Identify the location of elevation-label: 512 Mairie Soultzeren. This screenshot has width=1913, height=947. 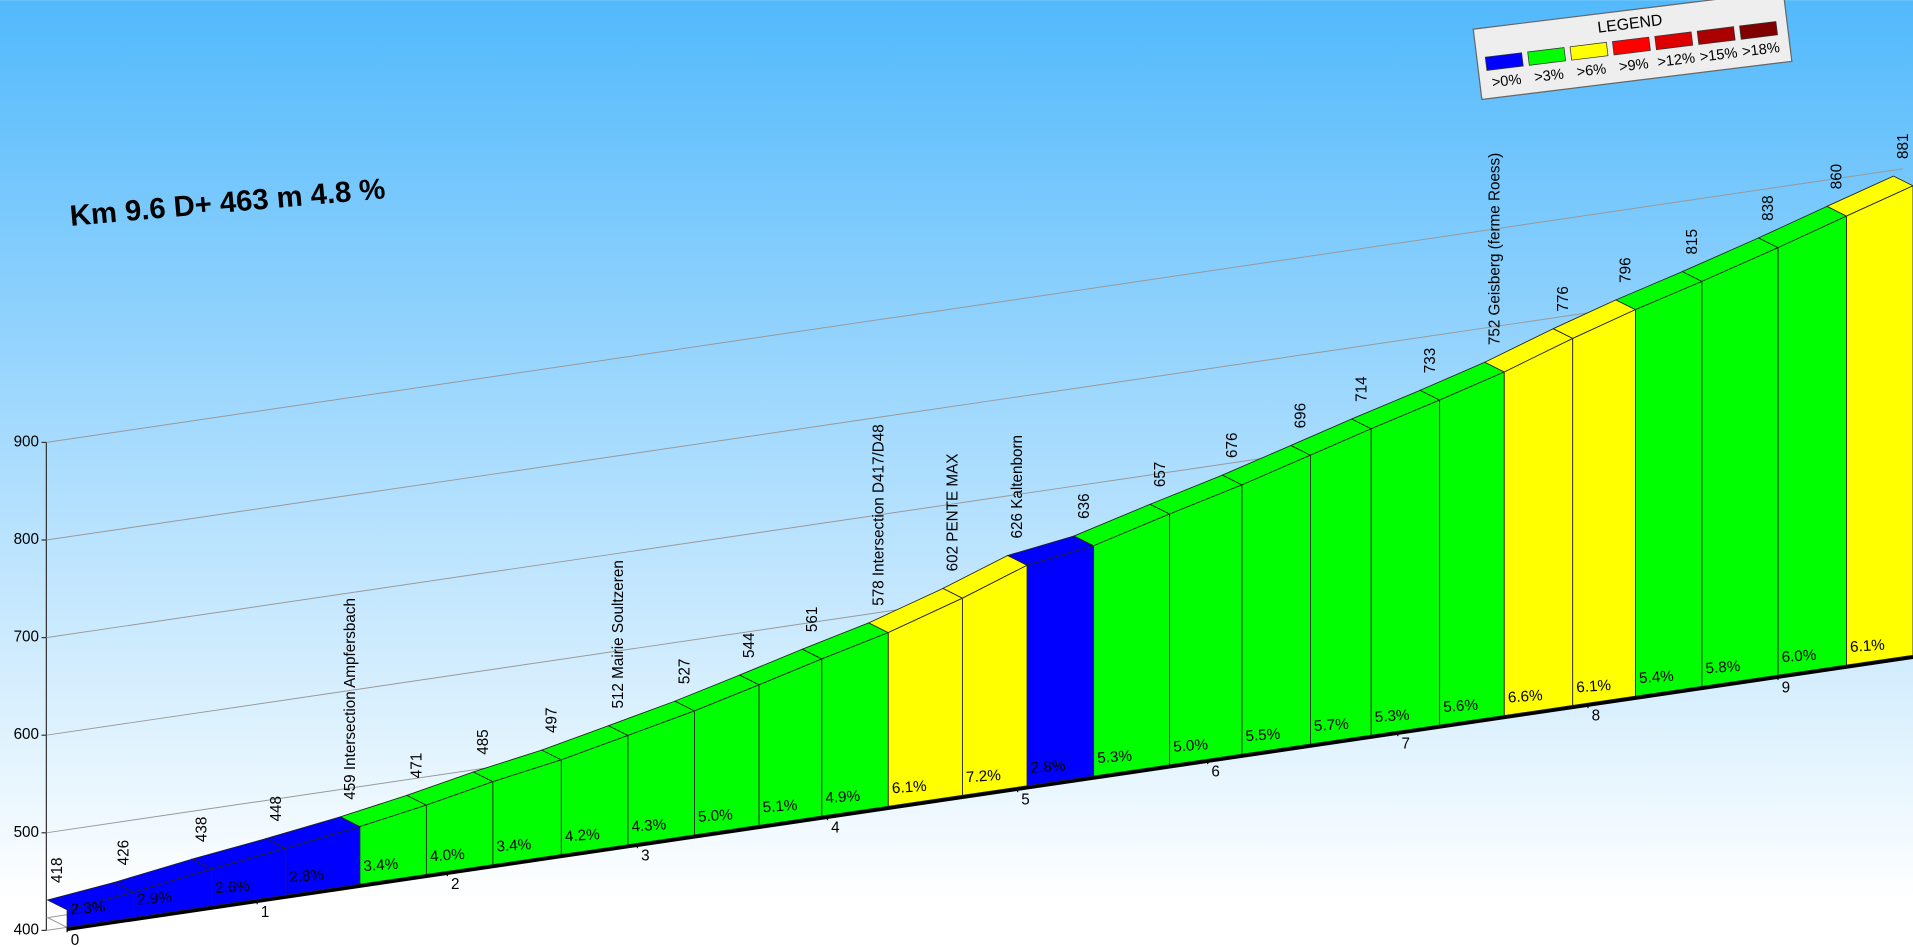
(618, 634).